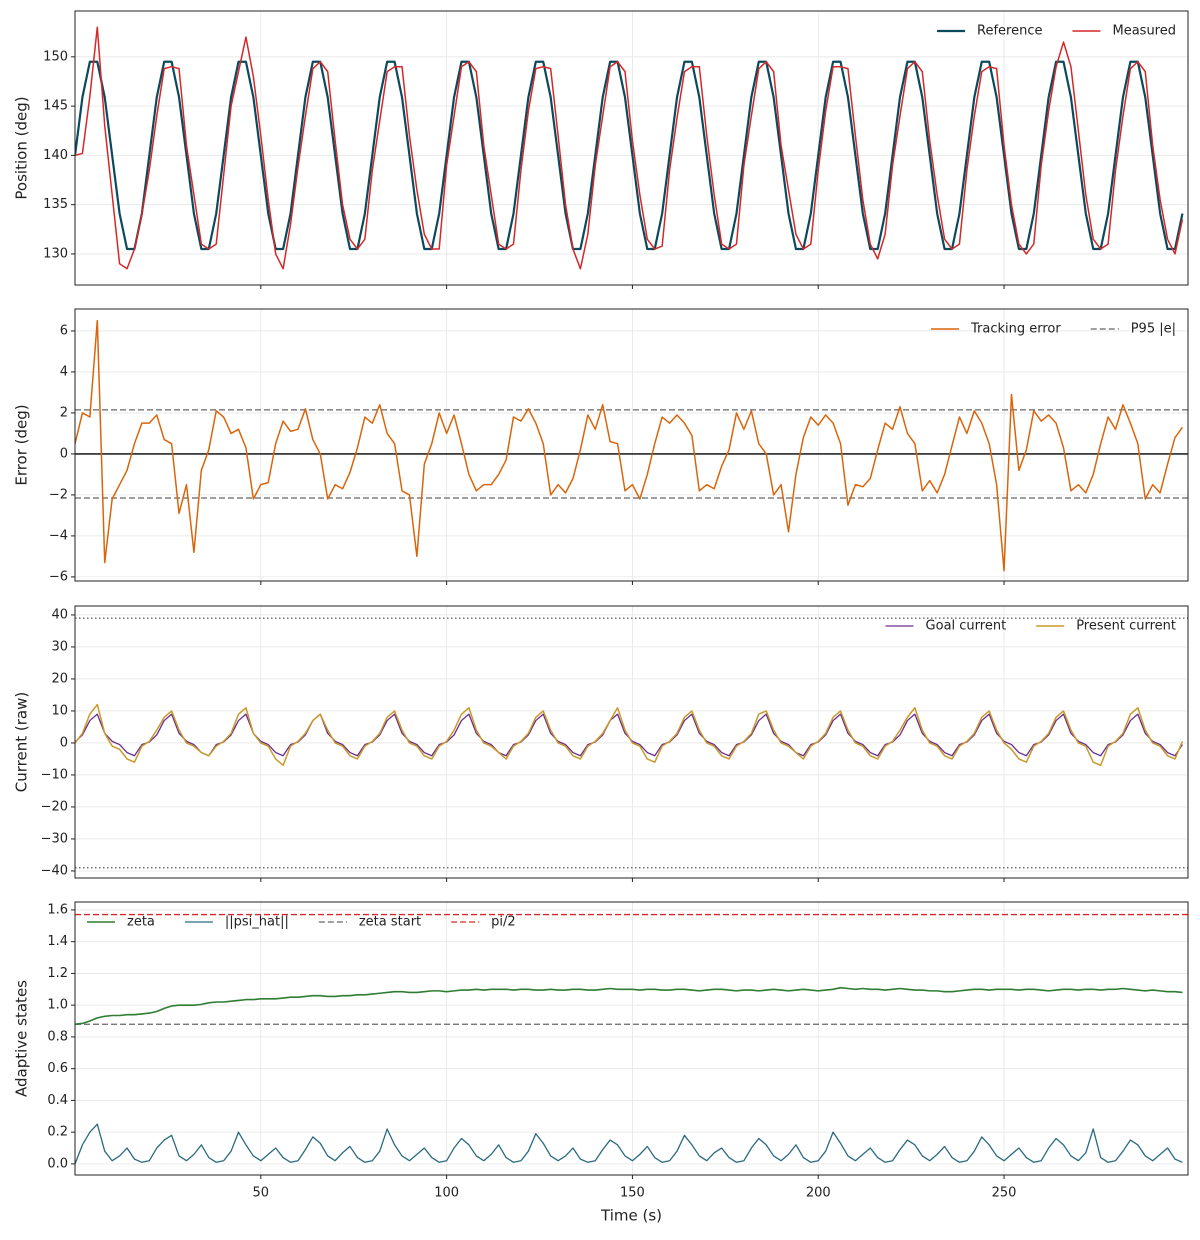 Image resolution: width=1200 pixels, height=1240 pixels. Describe the element at coordinates (1056, 31) in the screenshot. I see `legend: Reference Measured` at that location.